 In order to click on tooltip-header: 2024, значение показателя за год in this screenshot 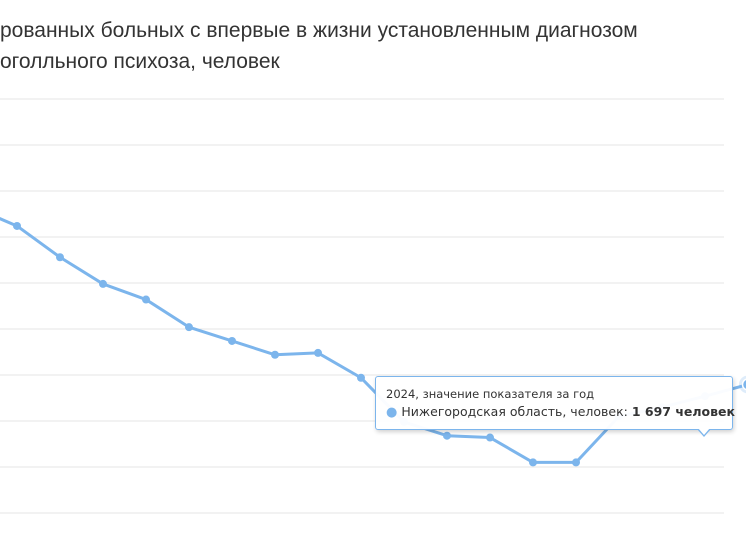, I will do `click(490, 394)`.